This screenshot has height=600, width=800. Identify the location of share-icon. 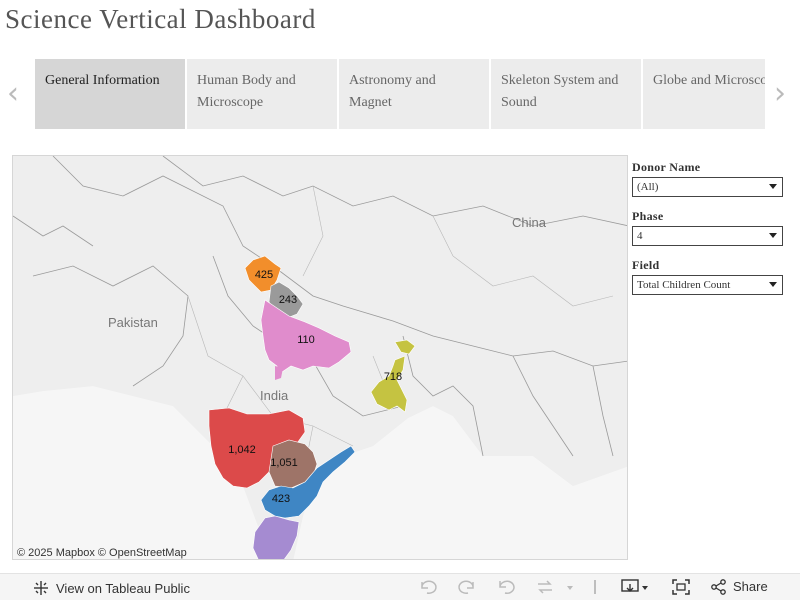
(719, 587).